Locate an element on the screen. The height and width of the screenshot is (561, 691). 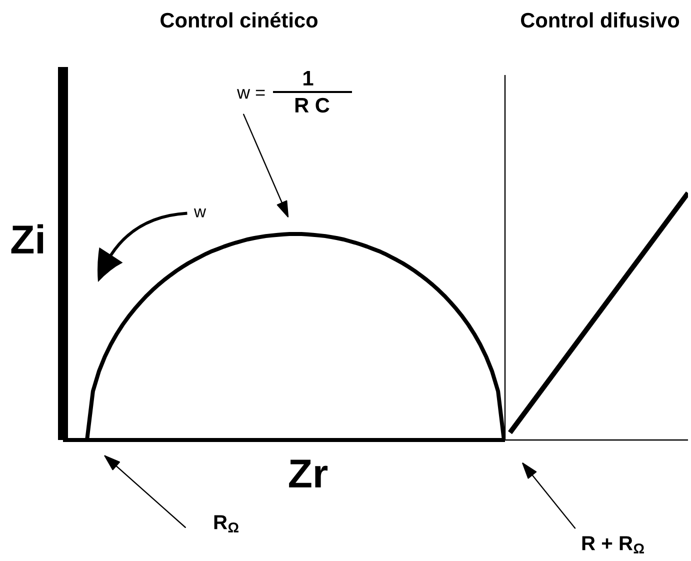
text: w = is located at coordinates (250, 94).